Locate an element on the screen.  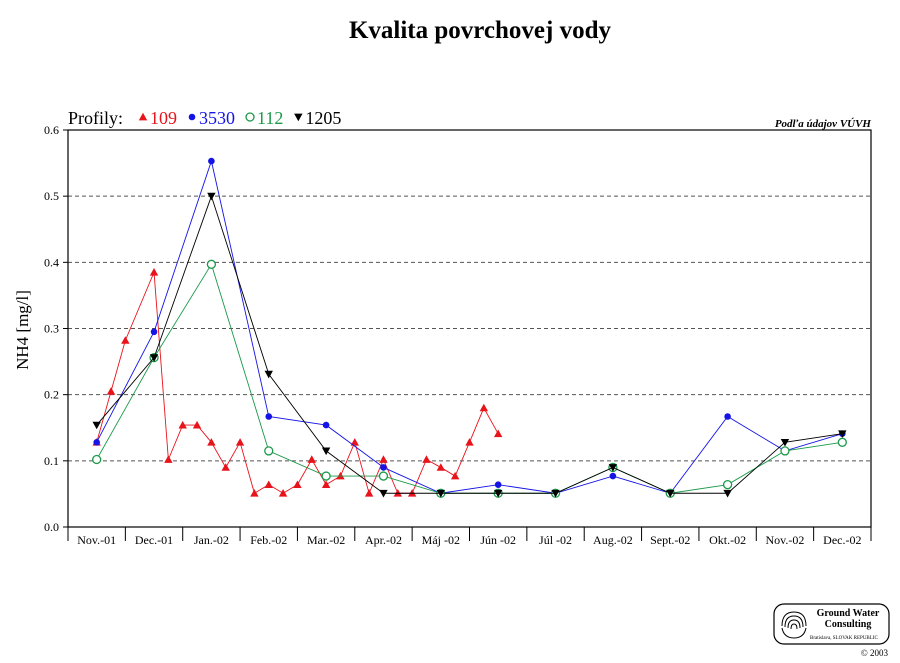
y-tick-label: 0.2 is located at coordinates (51, 395).